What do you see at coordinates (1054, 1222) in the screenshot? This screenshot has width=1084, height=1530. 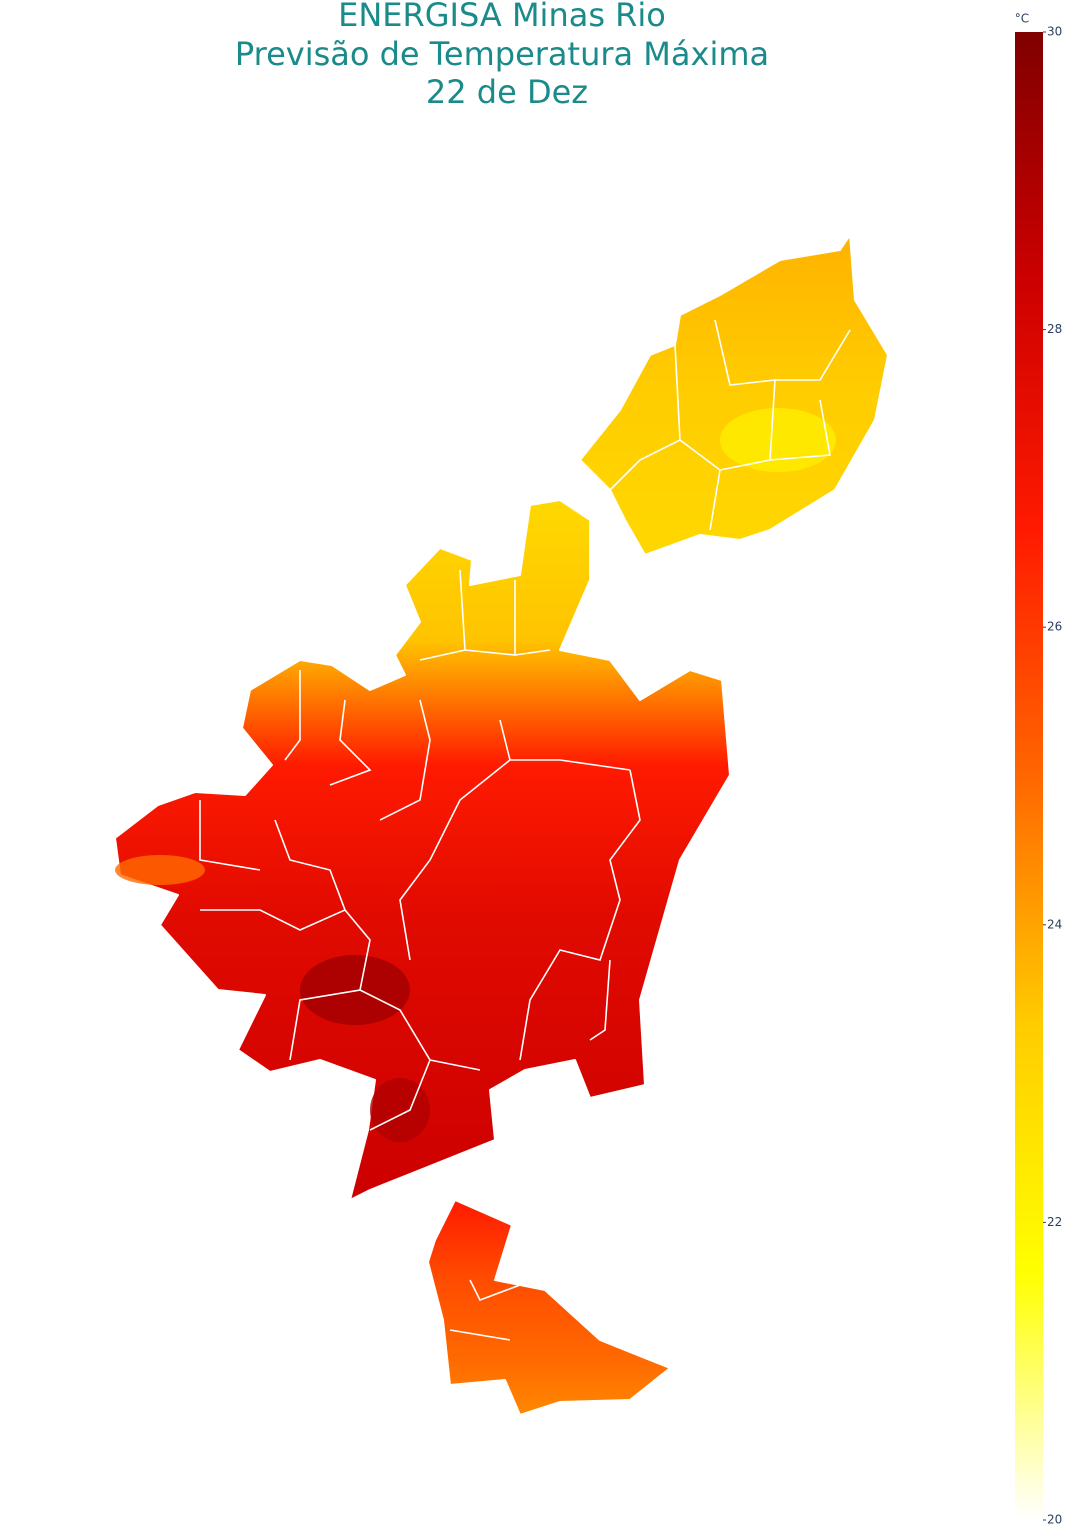 I see `colorbar-tick-label: 22` at bounding box center [1054, 1222].